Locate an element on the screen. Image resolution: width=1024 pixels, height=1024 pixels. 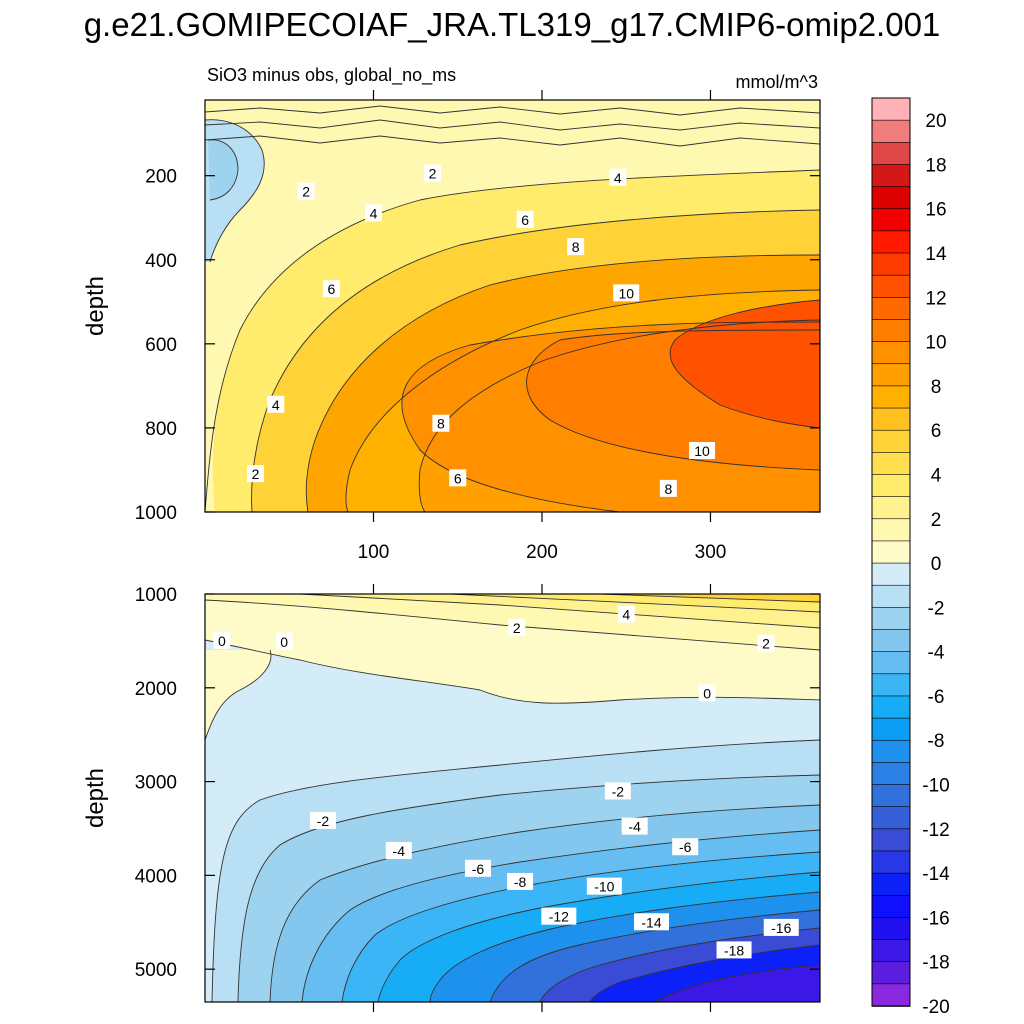
x-tick-label: 300 is located at coordinates (711, 552).